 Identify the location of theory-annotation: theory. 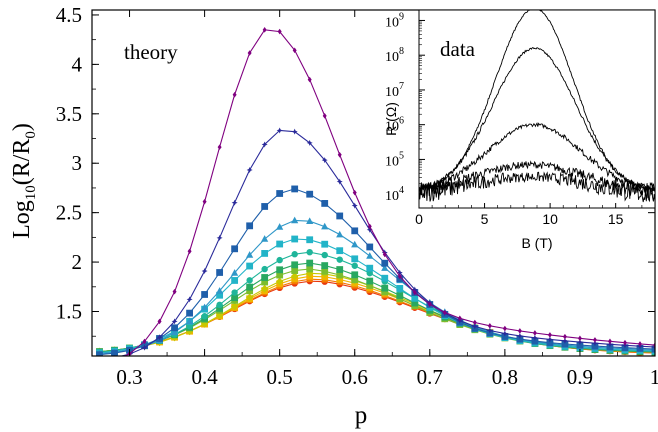
(151, 52).